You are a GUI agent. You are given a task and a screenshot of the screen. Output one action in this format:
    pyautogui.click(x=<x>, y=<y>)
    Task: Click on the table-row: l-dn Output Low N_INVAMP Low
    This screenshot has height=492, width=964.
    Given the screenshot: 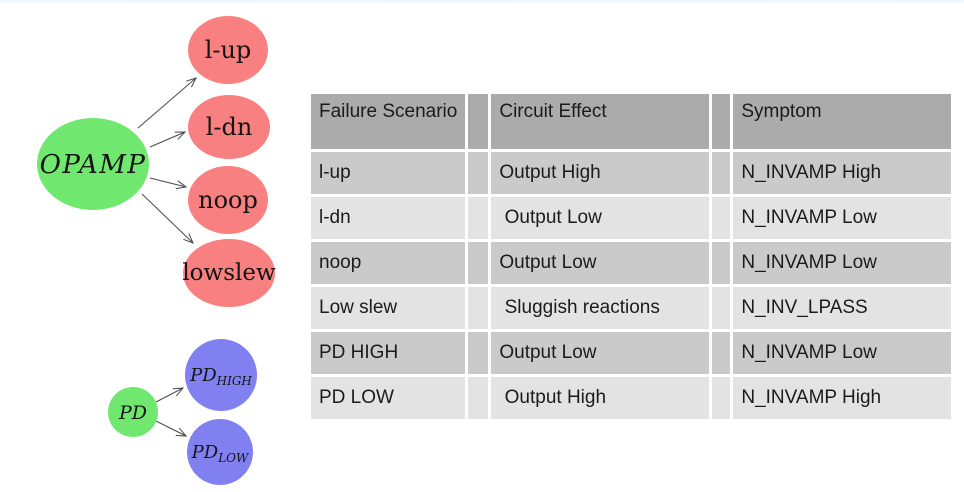 What is the action you would take?
    pyautogui.click(x=631, y=218)
    